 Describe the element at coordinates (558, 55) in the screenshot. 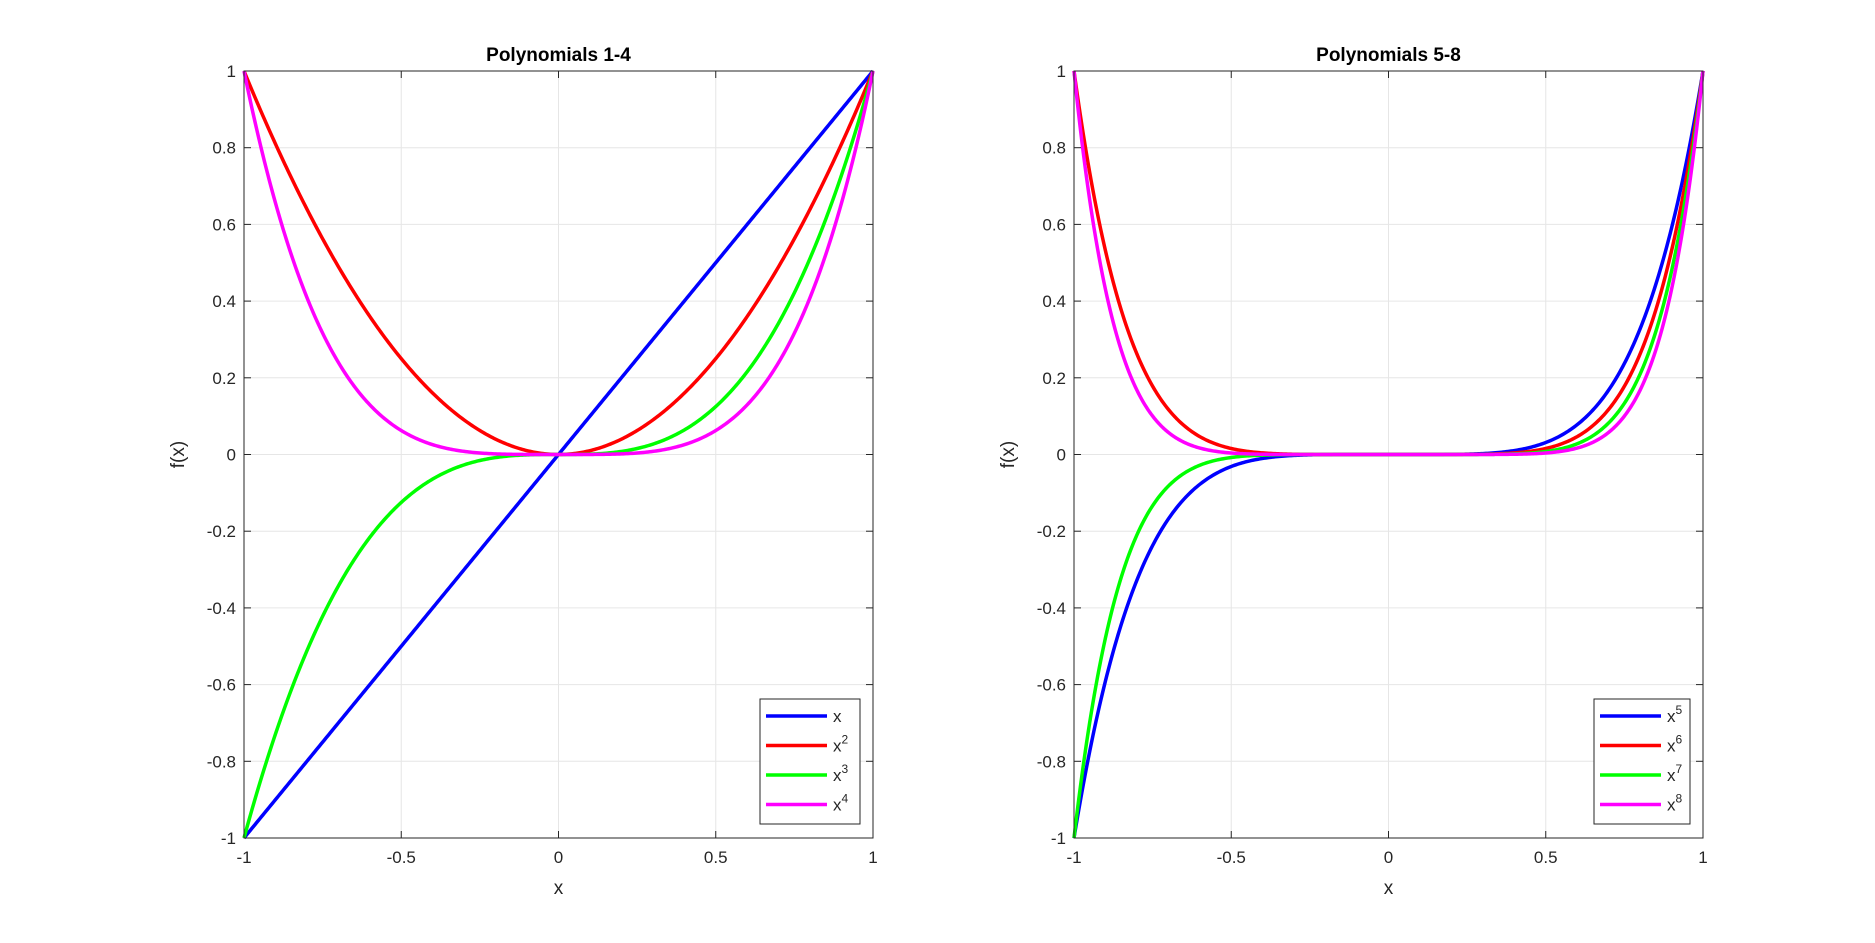

I see `chart-title: Polynomials 1-4` at that location.